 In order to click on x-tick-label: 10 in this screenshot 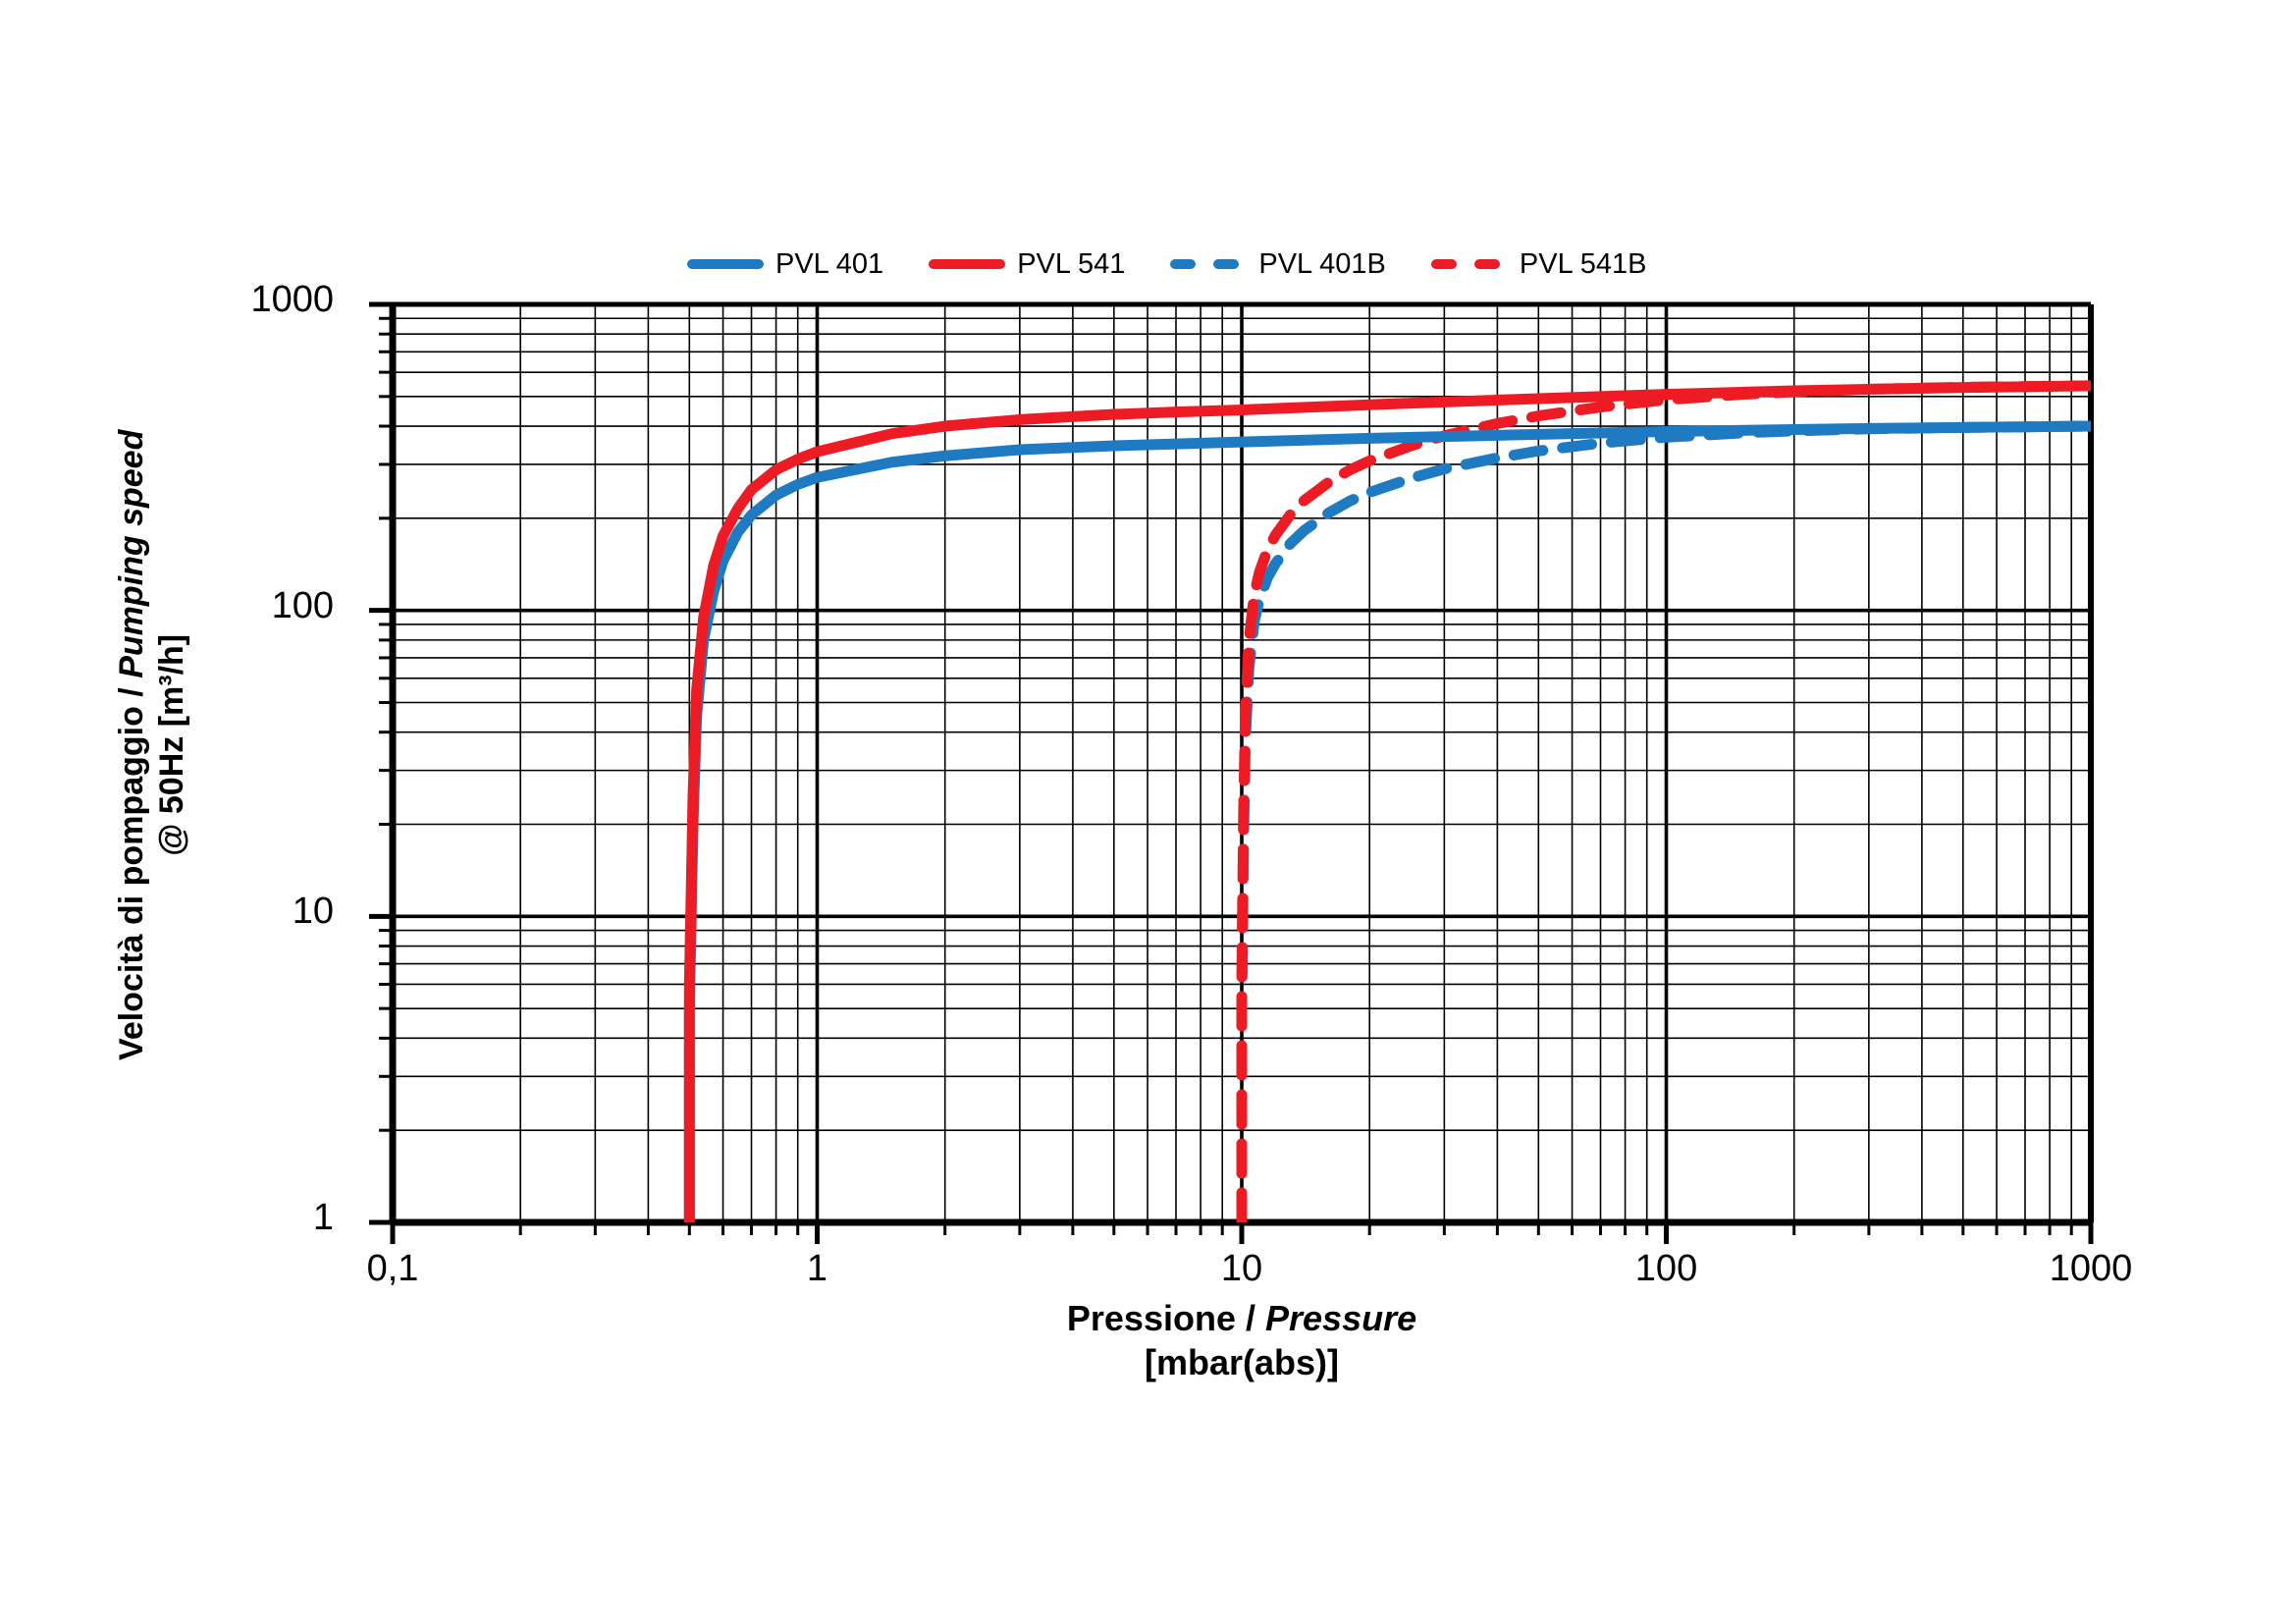, I will do `click(1241, 1268)`.